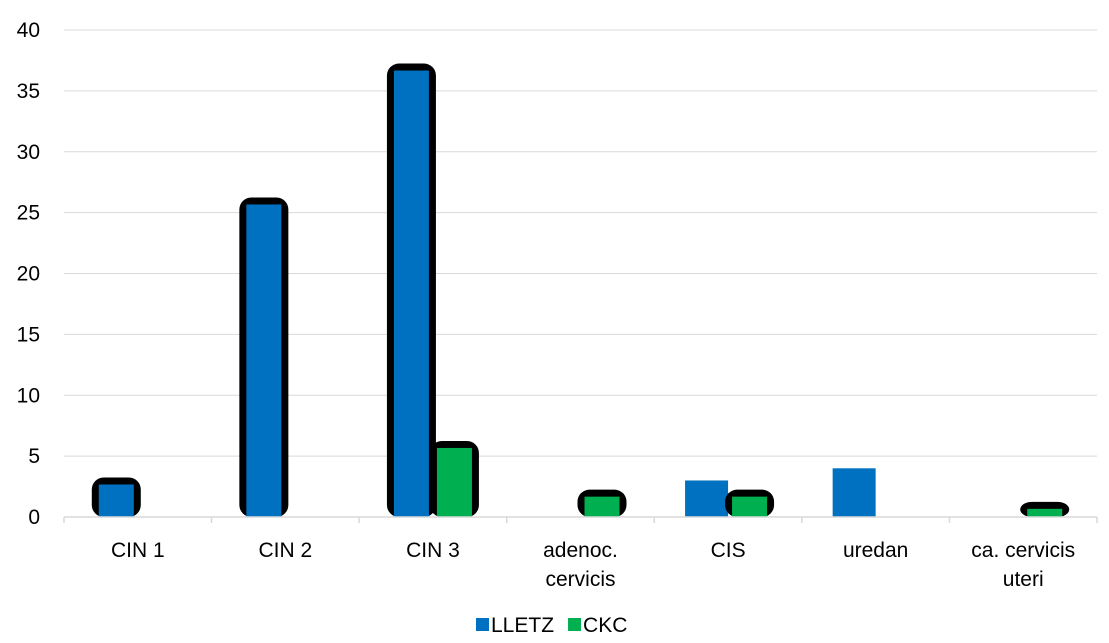 The width and height of the screenshot is (1109, 643). What do you see at coordinates (728, 550) in the screenshot?
I see `x-tick-label: CIS` at bounding box center [728, 550].